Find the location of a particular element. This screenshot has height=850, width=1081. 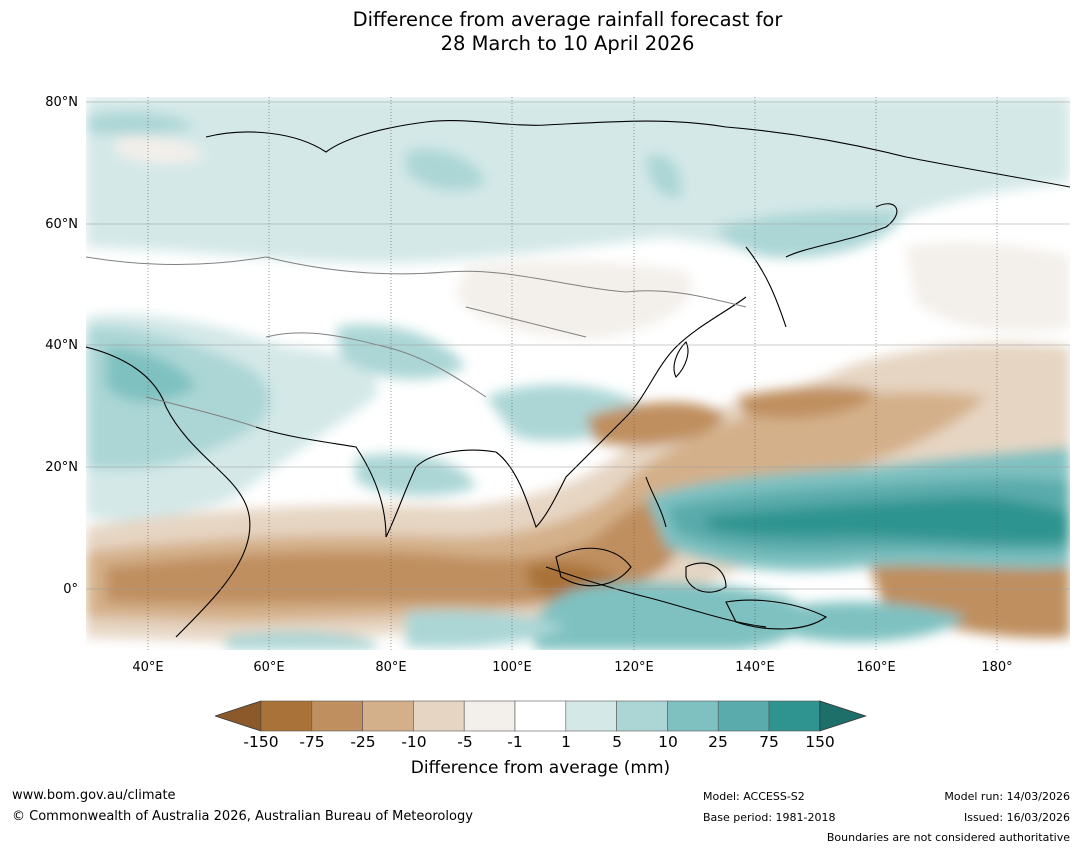

lon-label-100e: 100°E is located at coordinates (512, 667).